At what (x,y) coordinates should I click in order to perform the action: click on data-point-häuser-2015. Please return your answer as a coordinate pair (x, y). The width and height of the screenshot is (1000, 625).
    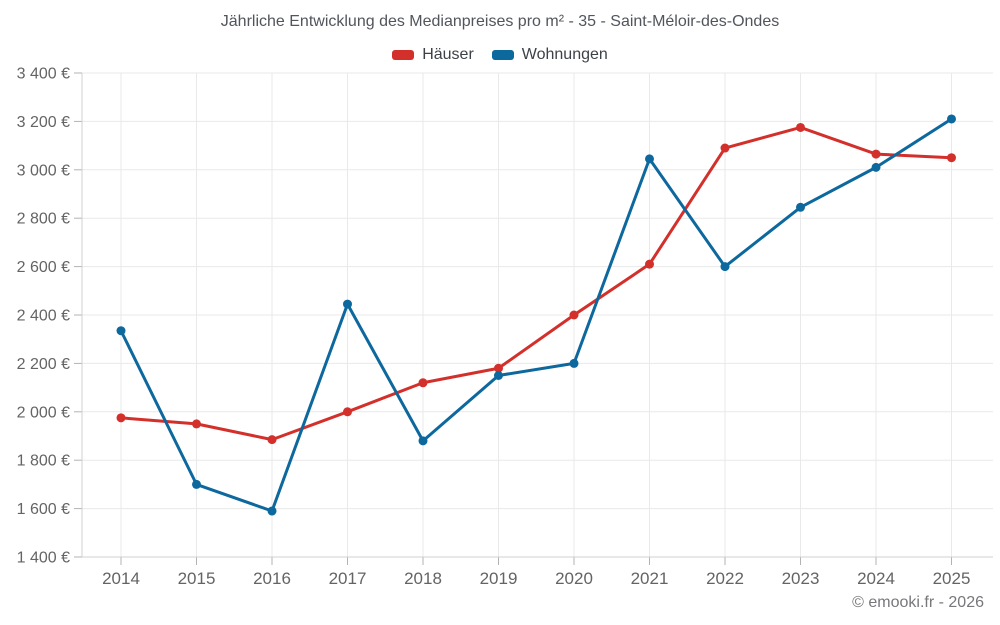
    Looking at the image, I should click on (196, 424).